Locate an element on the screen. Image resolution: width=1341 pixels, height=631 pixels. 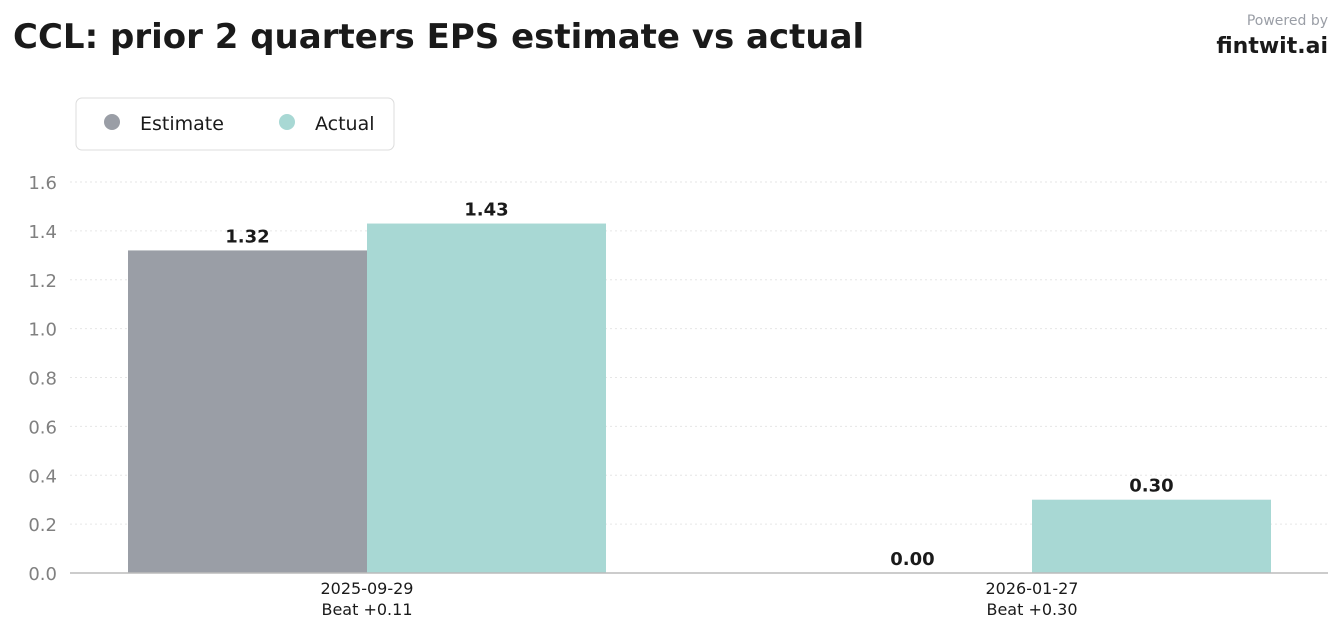
y-tick-label: 0.4 is located at coordinates (42, 476).